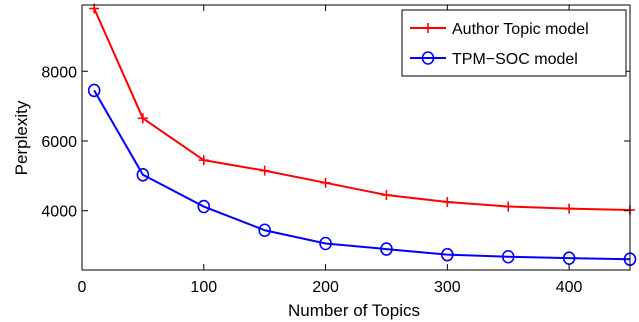  I want to click on legend-label: Author Topic model, so click(520, 29).